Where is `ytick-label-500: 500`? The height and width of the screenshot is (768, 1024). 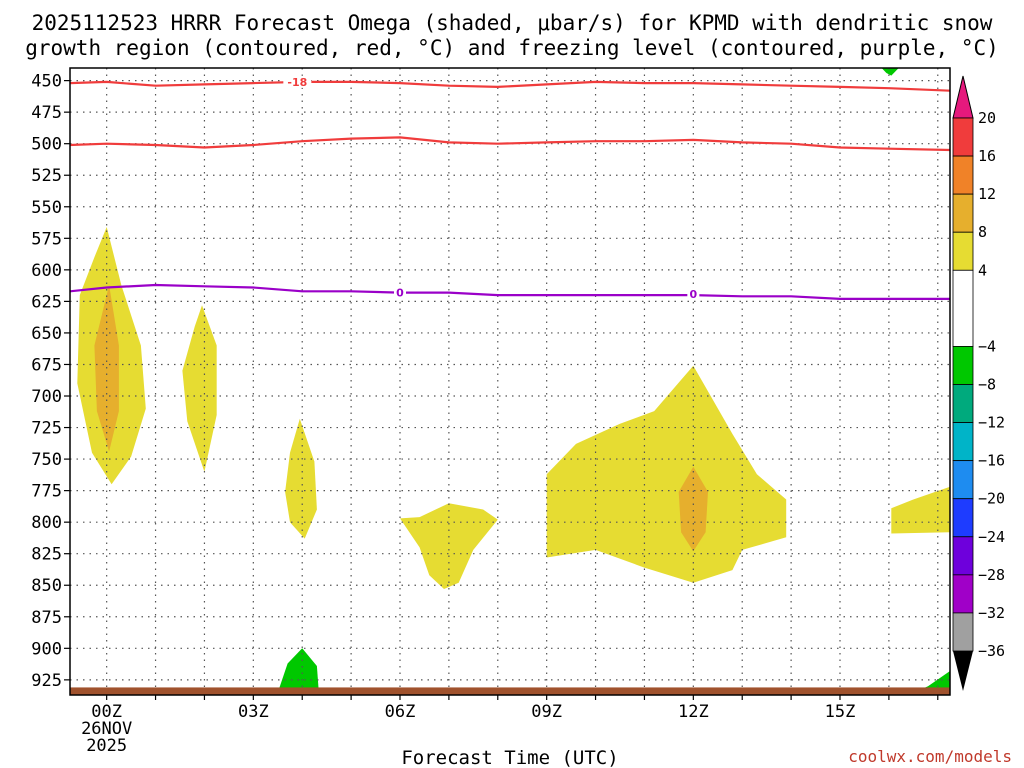 ytick-label-500: 500 is located at coordinates (46, 145).